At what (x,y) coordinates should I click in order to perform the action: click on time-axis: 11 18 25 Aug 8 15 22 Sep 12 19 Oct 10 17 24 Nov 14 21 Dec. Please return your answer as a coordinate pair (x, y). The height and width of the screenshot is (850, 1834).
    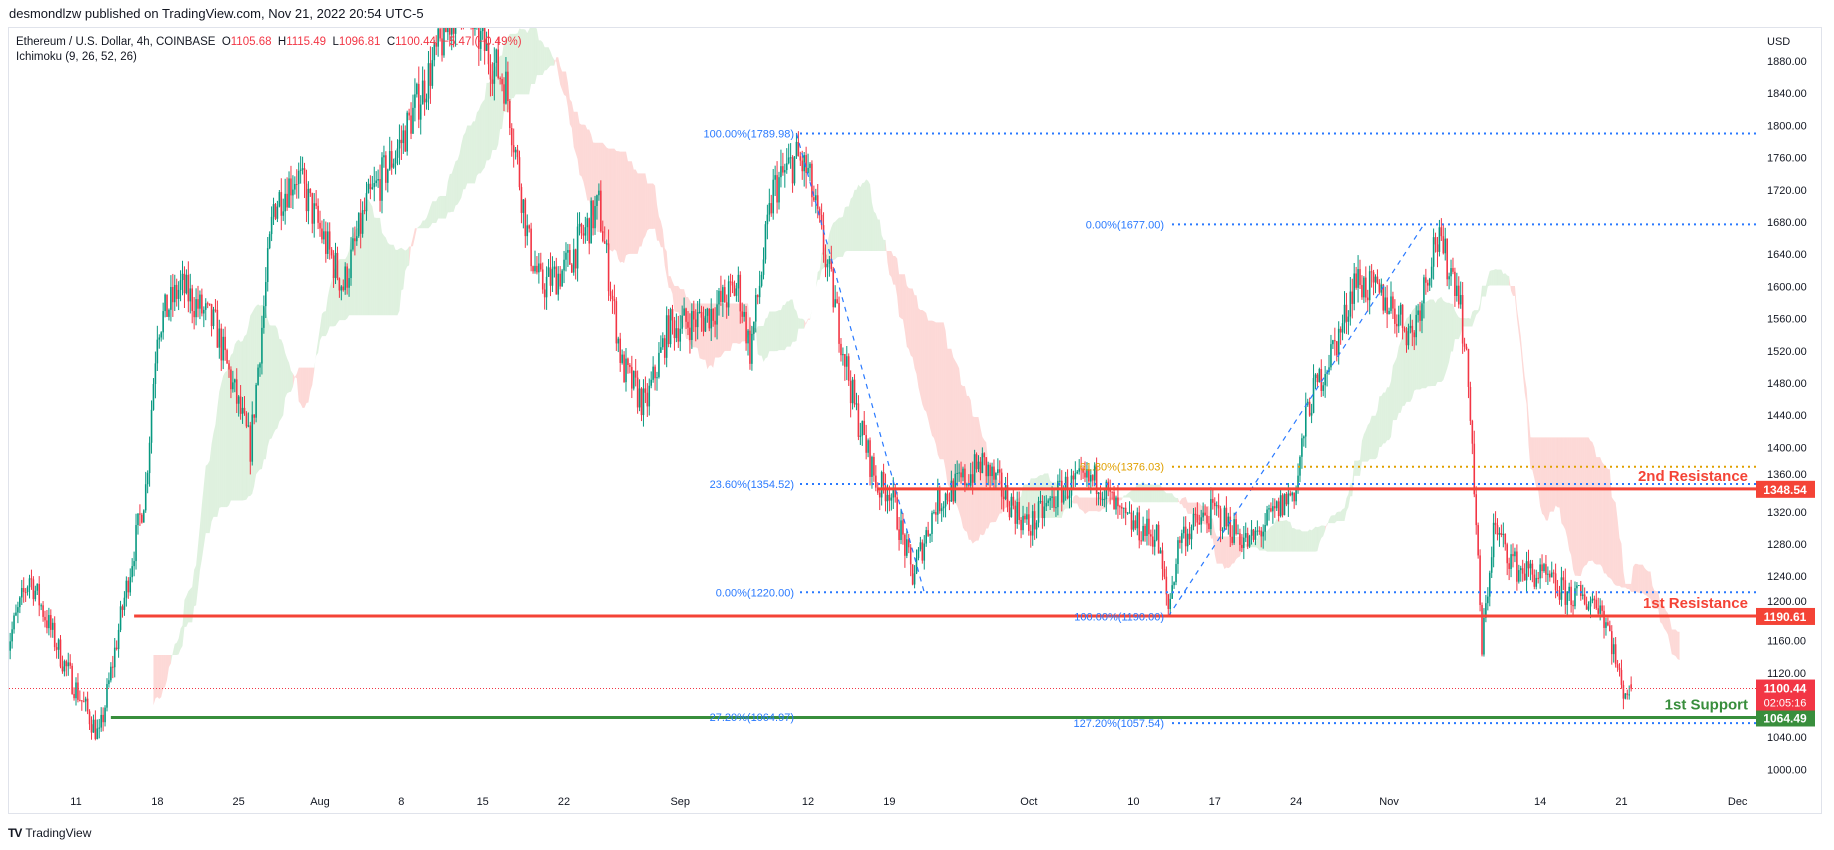
    Looking at the image, I should click on (909, 802).